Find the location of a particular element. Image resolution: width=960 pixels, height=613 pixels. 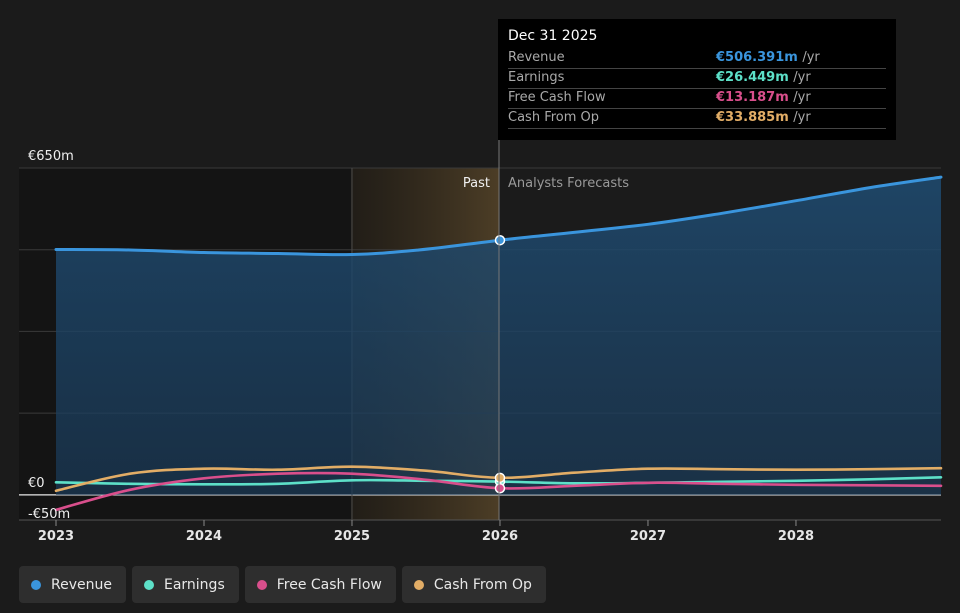

tooltip-date: Dec 31 2025 is located at coordinates (553, 36).